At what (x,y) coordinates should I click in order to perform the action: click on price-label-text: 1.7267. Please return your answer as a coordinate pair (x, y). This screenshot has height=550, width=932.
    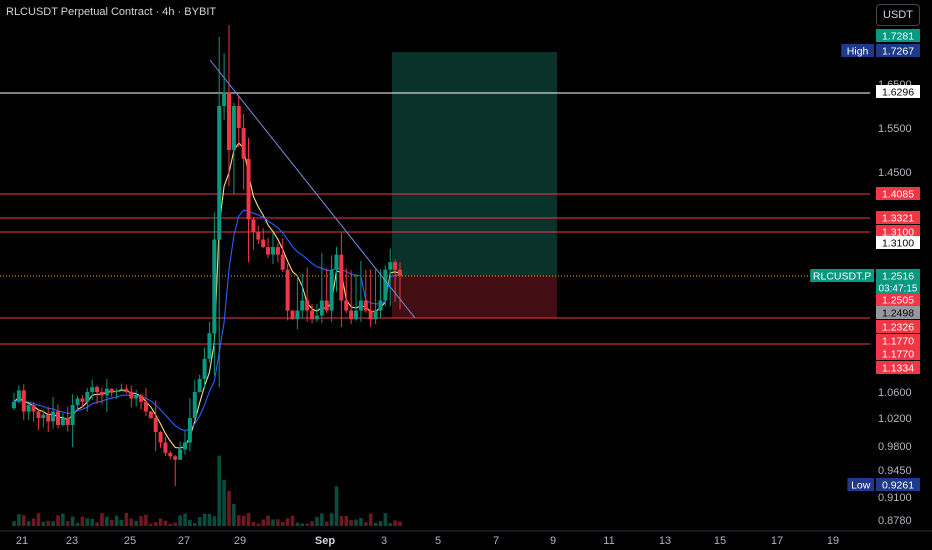
    Looking at the image, I should click on (898, 52).